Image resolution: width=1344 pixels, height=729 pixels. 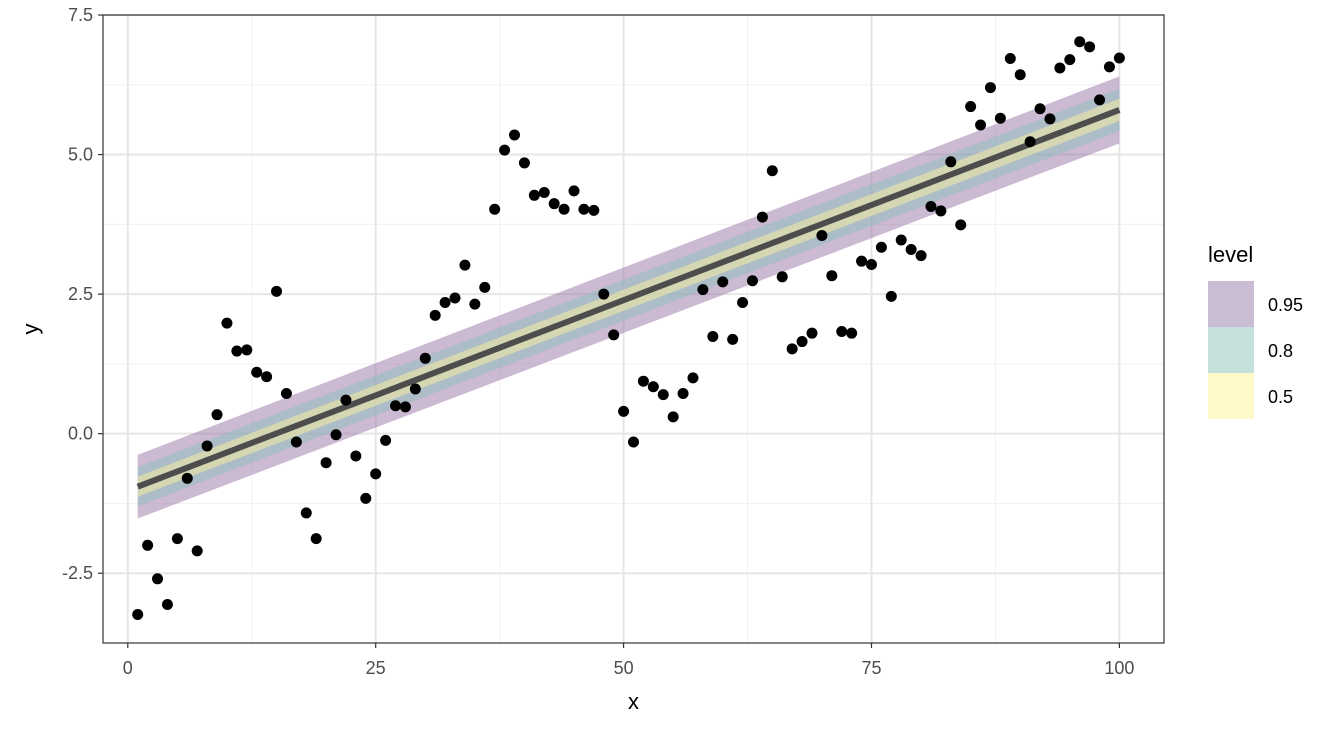 What do you see at coordinates (80, 434) in the screenshot?
I see `y-tick-label: 0.0` at bounding box center [80, 434].